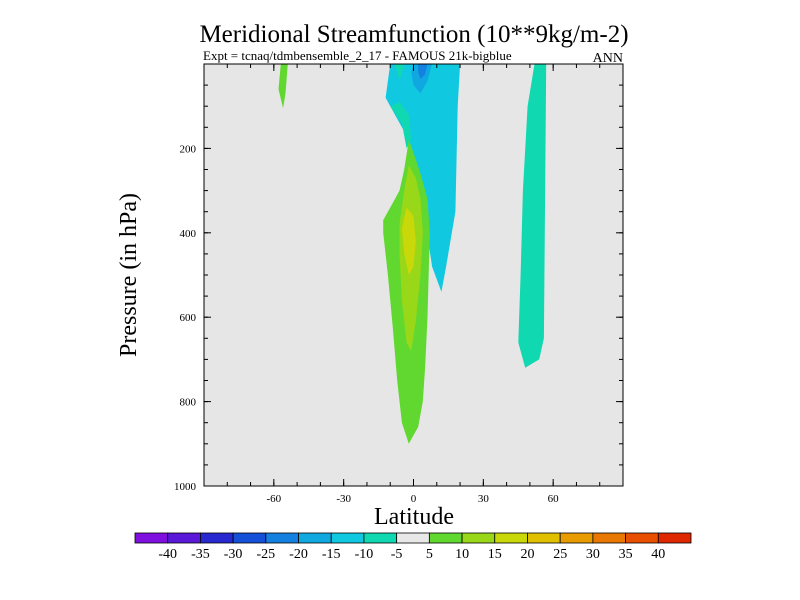  Describe the element at coordinates (401, 125) in the screenshot. I see `contour-negative-cell-10-south-mid` at that location.